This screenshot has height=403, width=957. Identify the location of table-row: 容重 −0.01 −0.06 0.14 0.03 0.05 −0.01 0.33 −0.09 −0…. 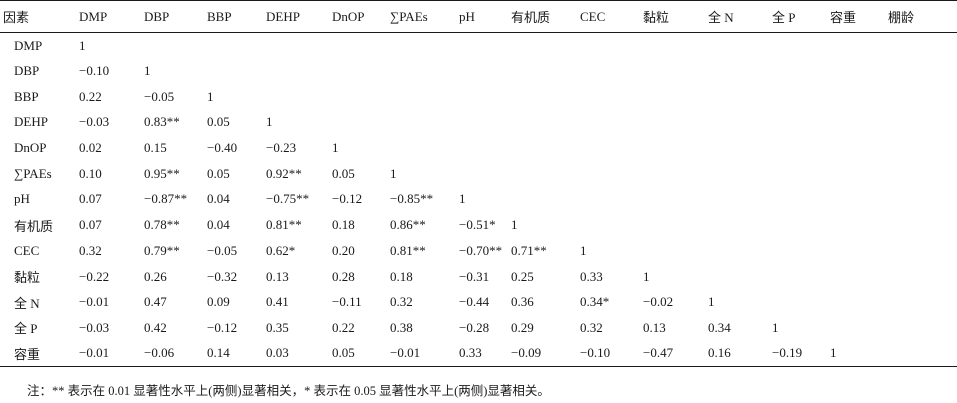
(478, 353).